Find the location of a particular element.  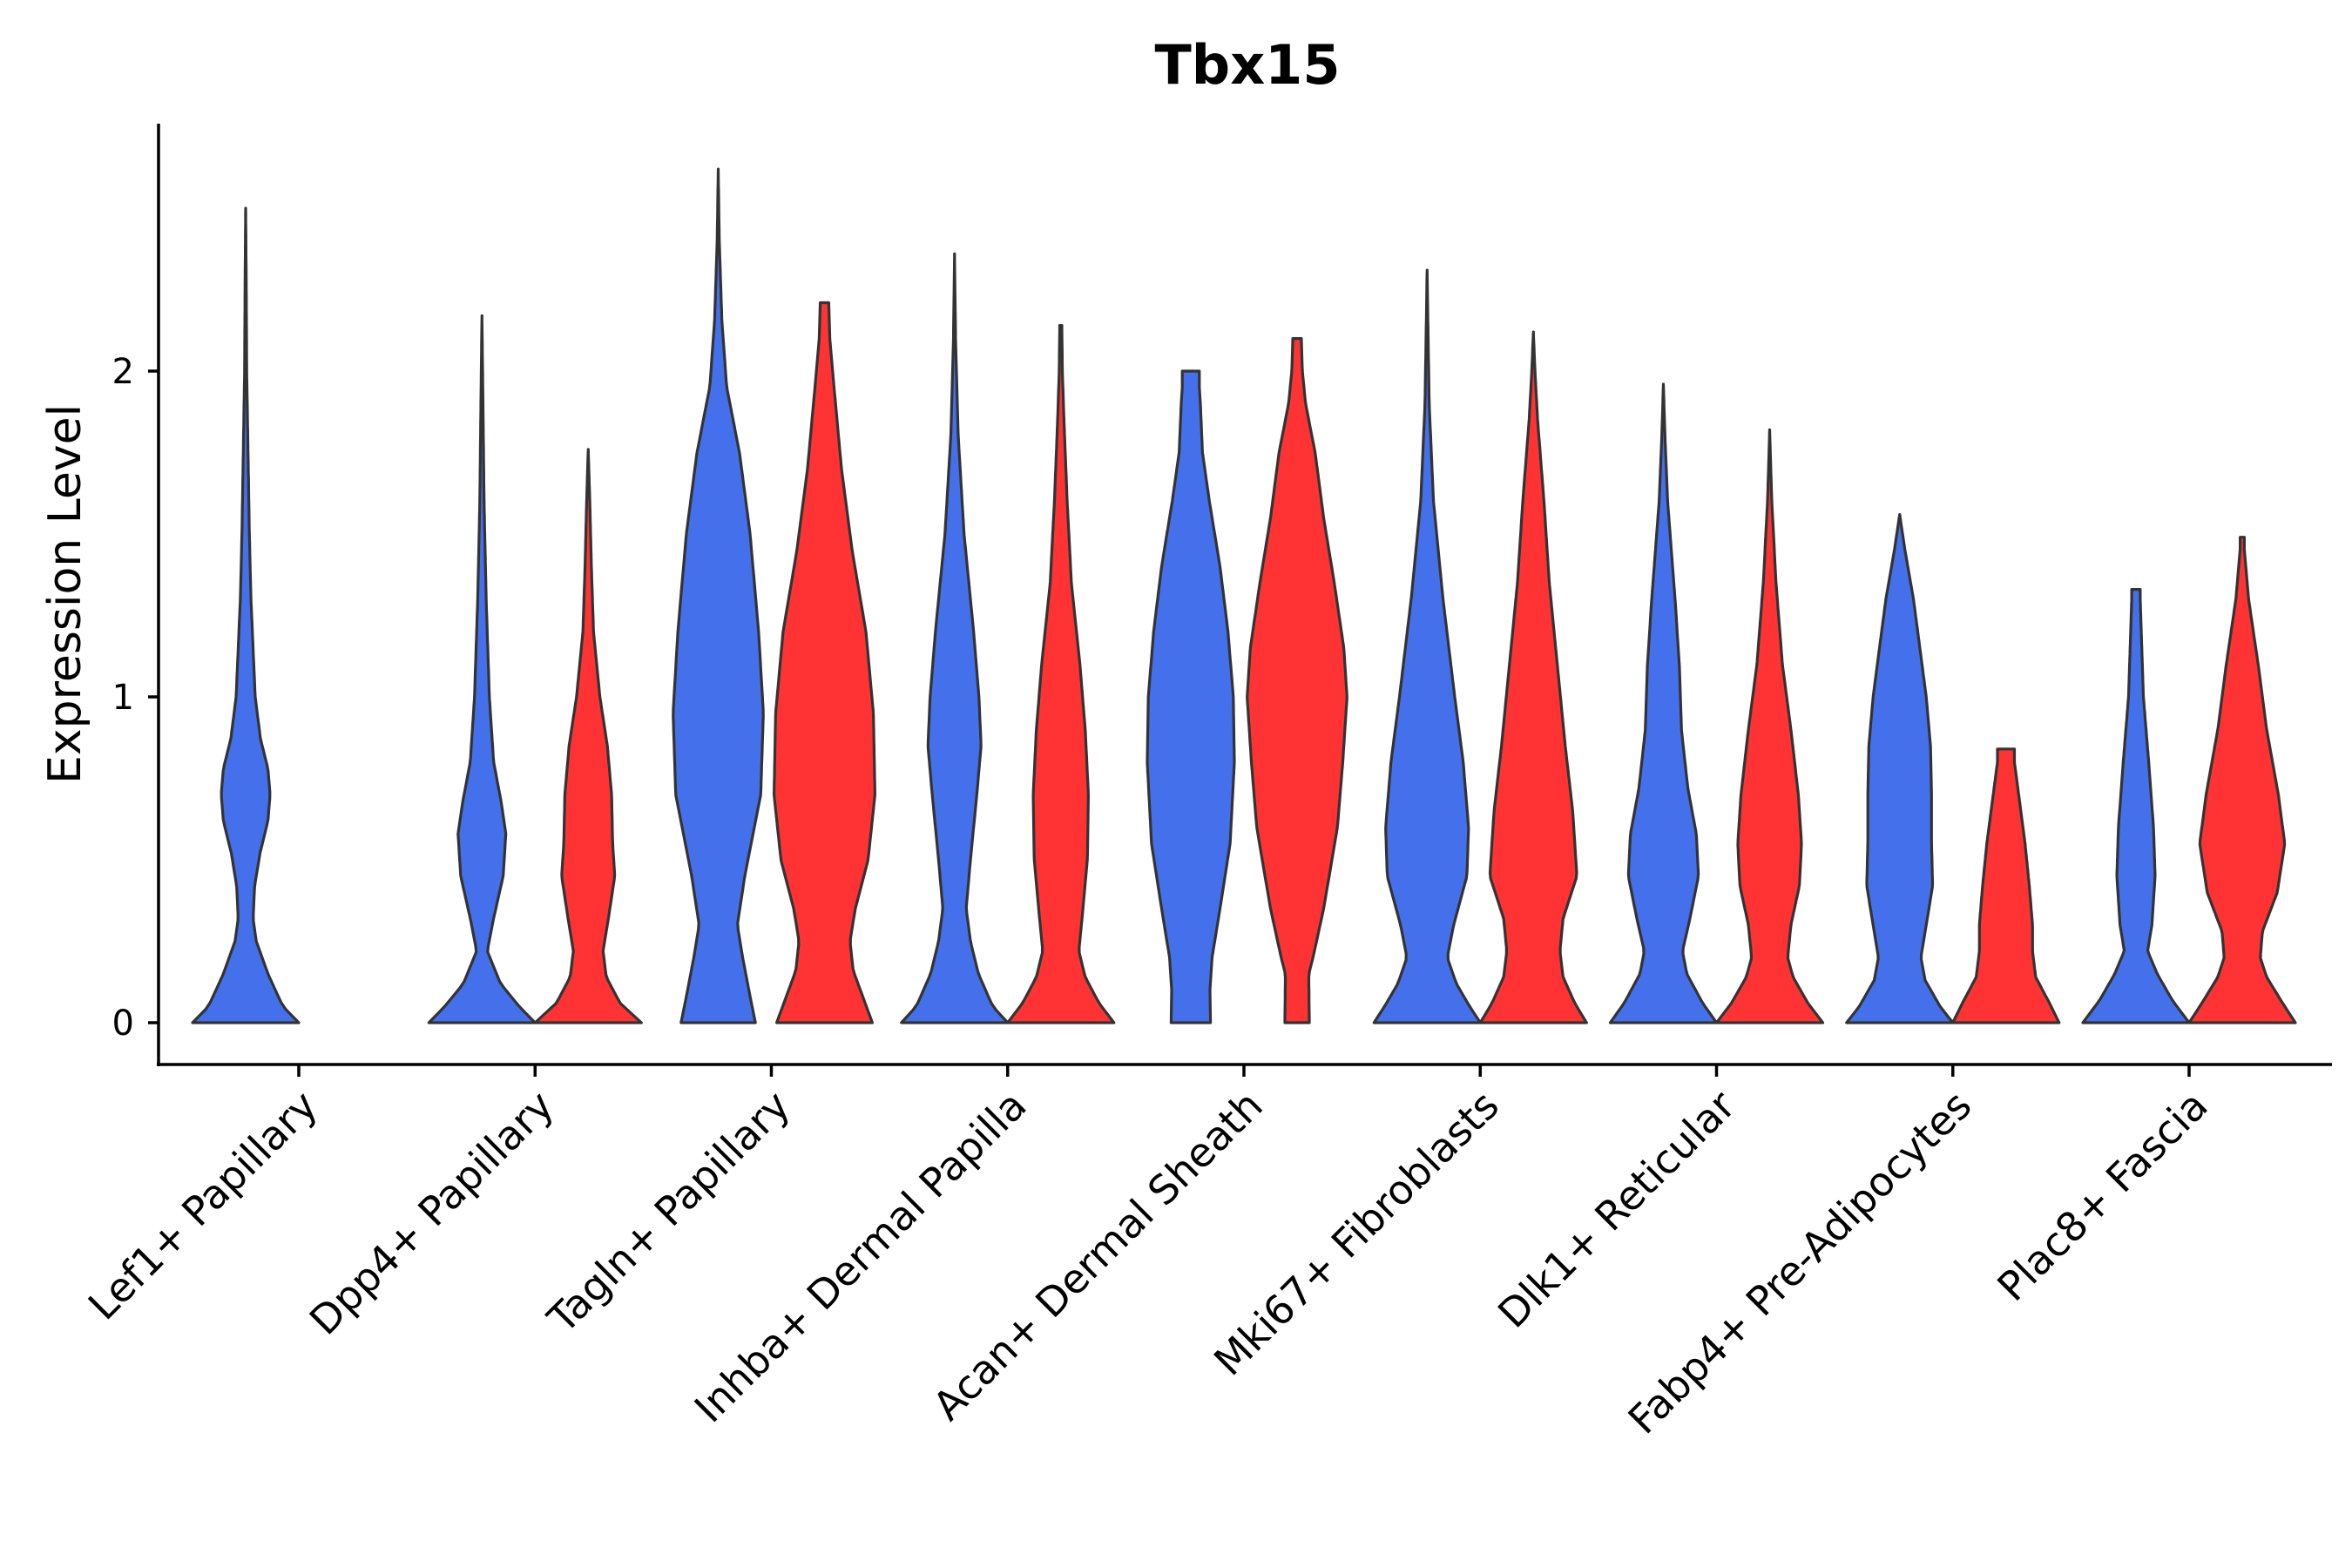

x-category-label: Dlk1+ Reticular is located at coordinates (1616, 1209).